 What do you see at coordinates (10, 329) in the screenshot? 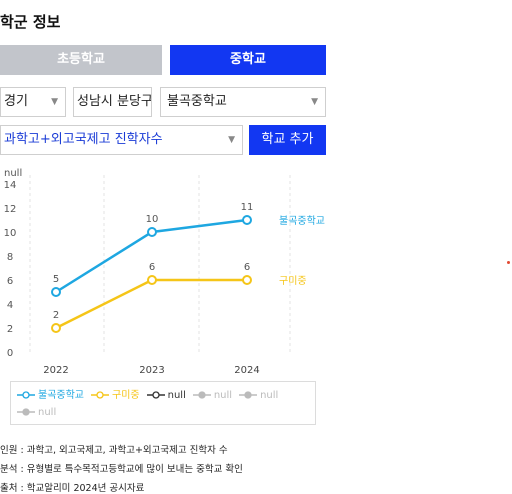
I see `y-tick-label: 2` at bounding box center [10, 329].